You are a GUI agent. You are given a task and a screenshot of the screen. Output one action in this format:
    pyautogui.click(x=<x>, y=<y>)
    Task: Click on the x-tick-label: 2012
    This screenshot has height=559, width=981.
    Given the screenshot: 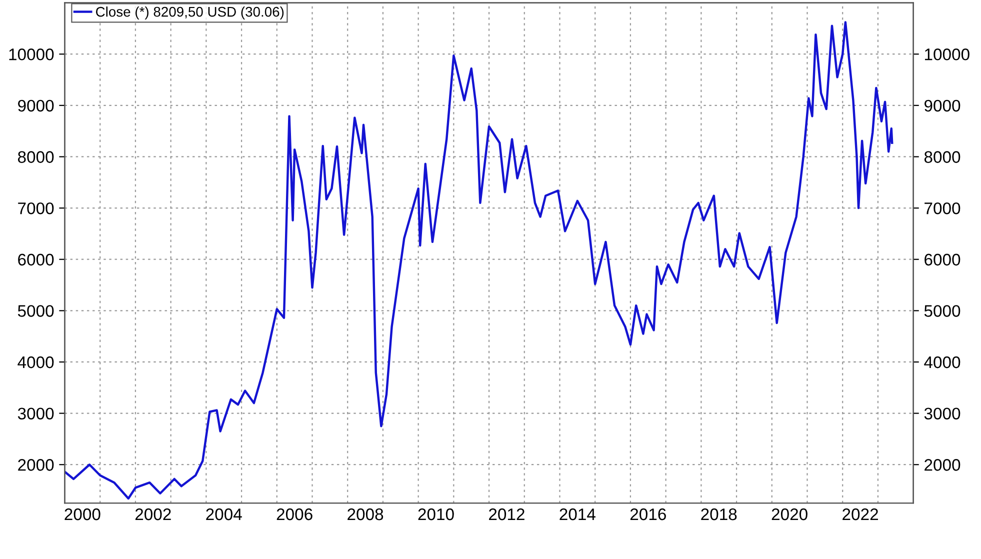 What is the action you would take?
    pyautogui.click(x=506, y=514)
    